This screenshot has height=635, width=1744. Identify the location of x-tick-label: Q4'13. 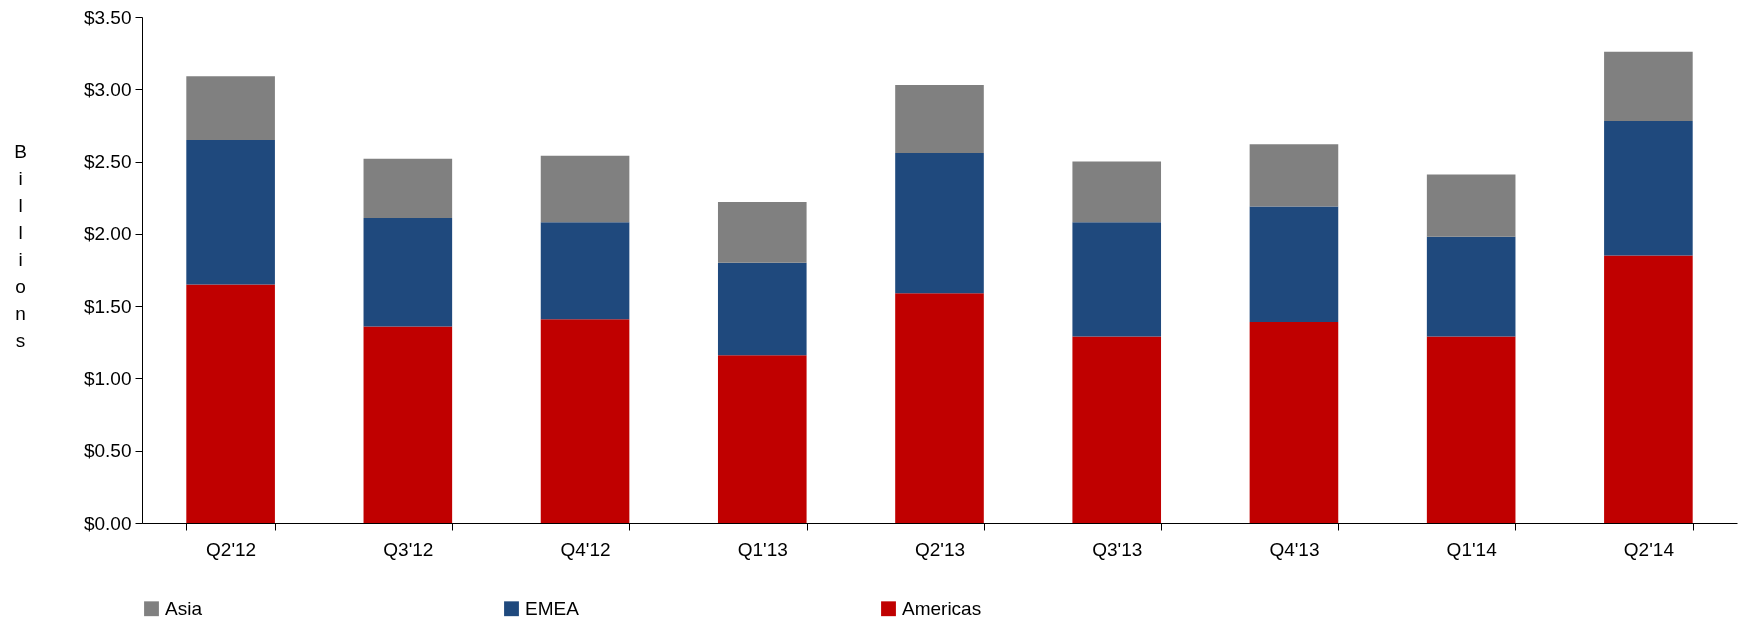
(1294, 549).